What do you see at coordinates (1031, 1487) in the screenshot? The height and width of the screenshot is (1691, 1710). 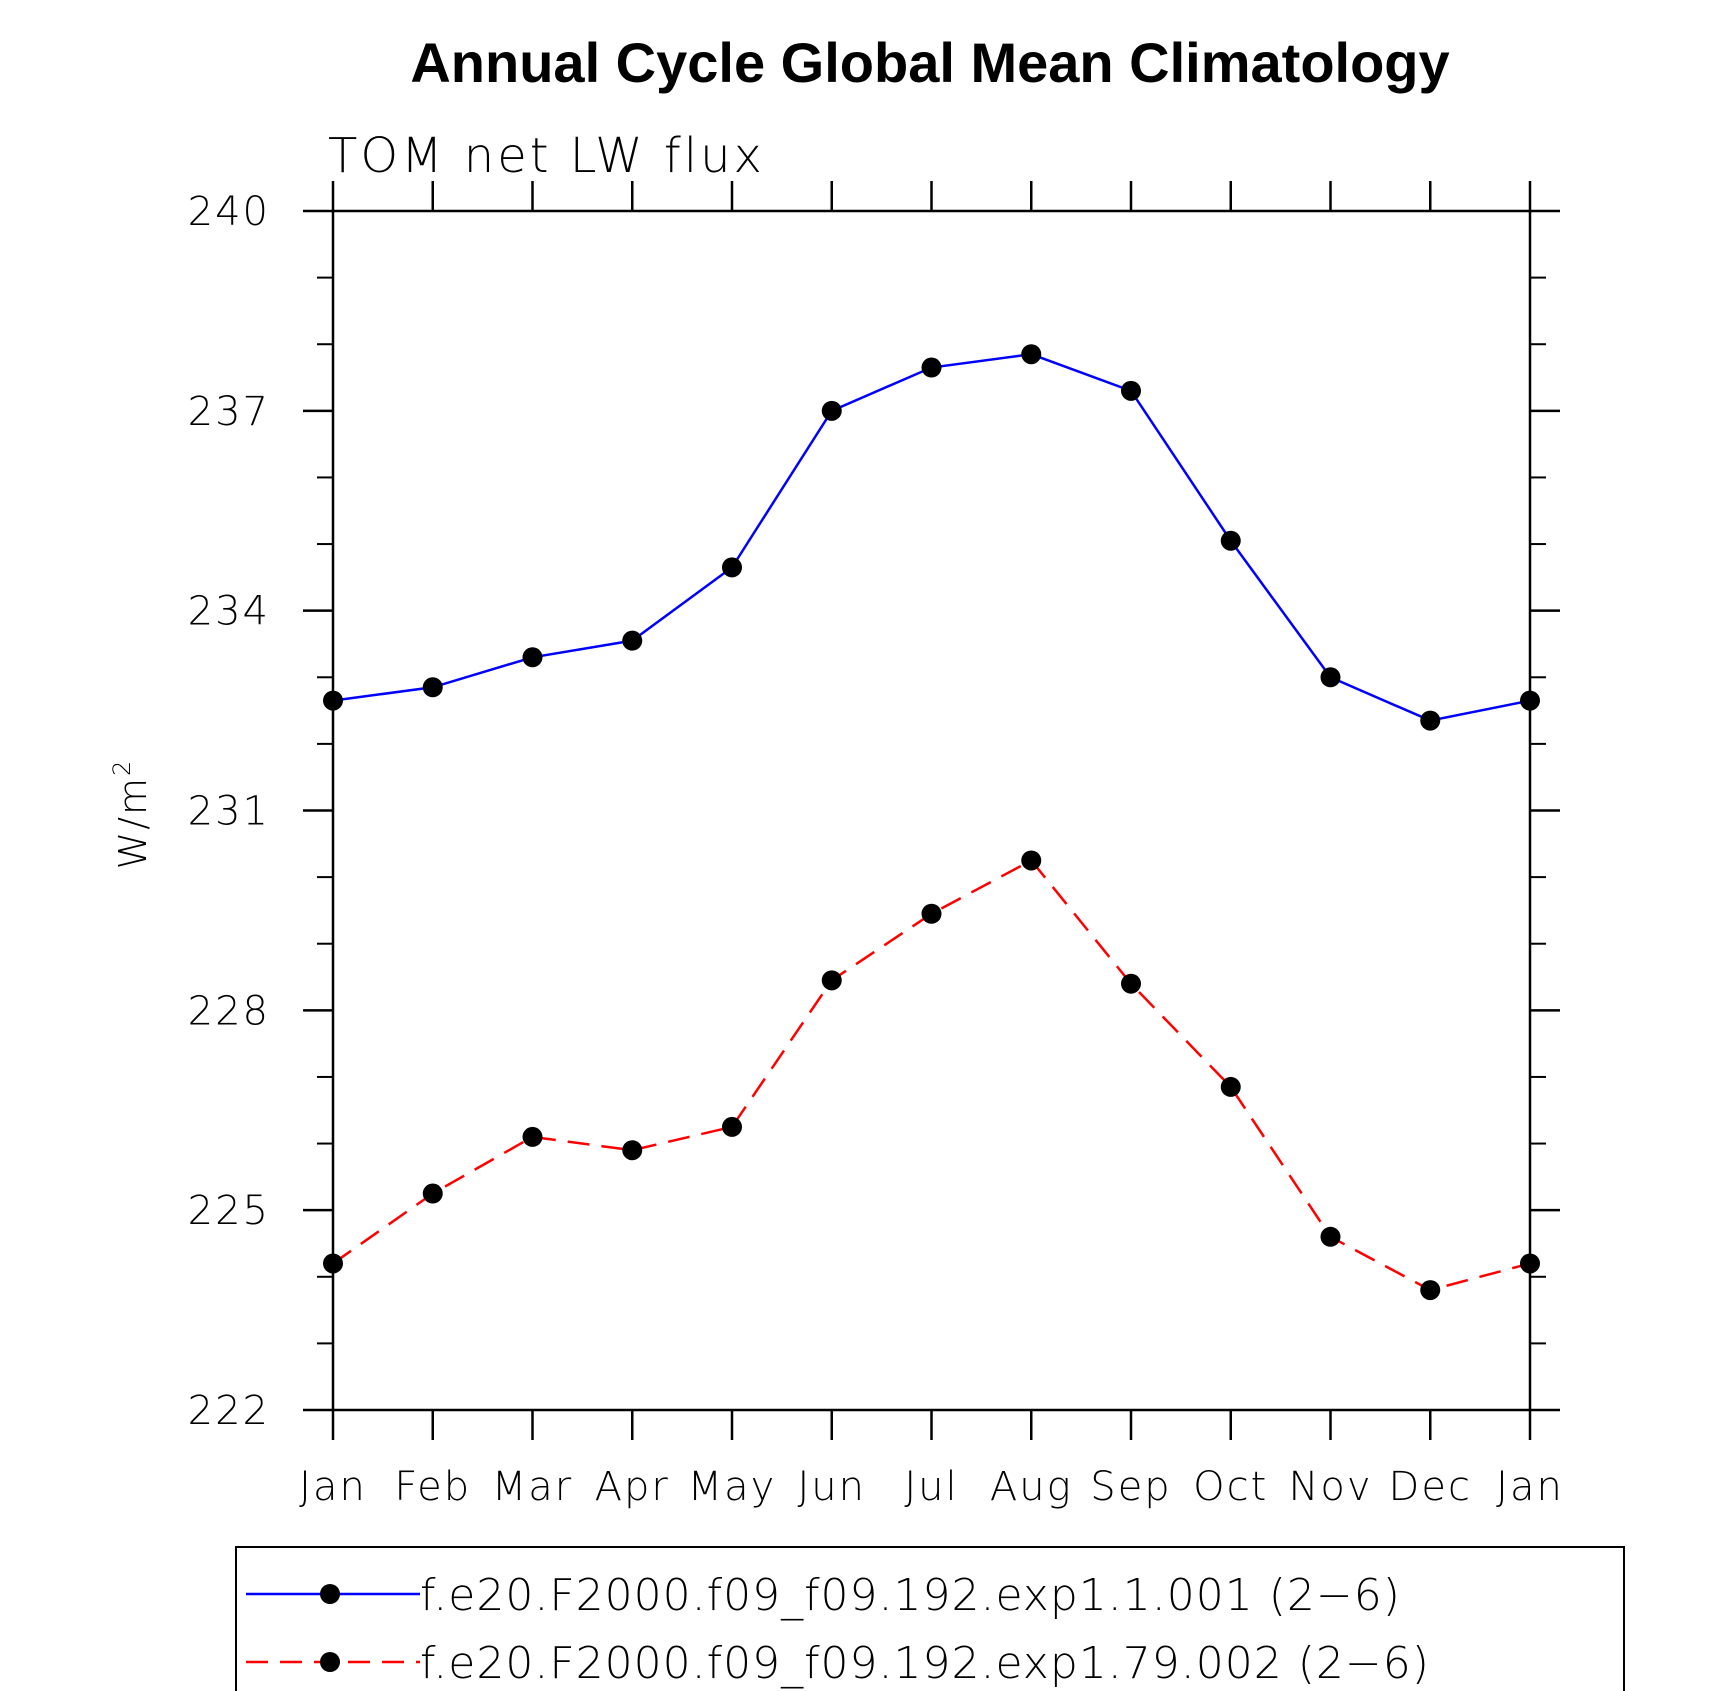 I see `x-tick-label: Aug` at bounding box center [1031, 1487].